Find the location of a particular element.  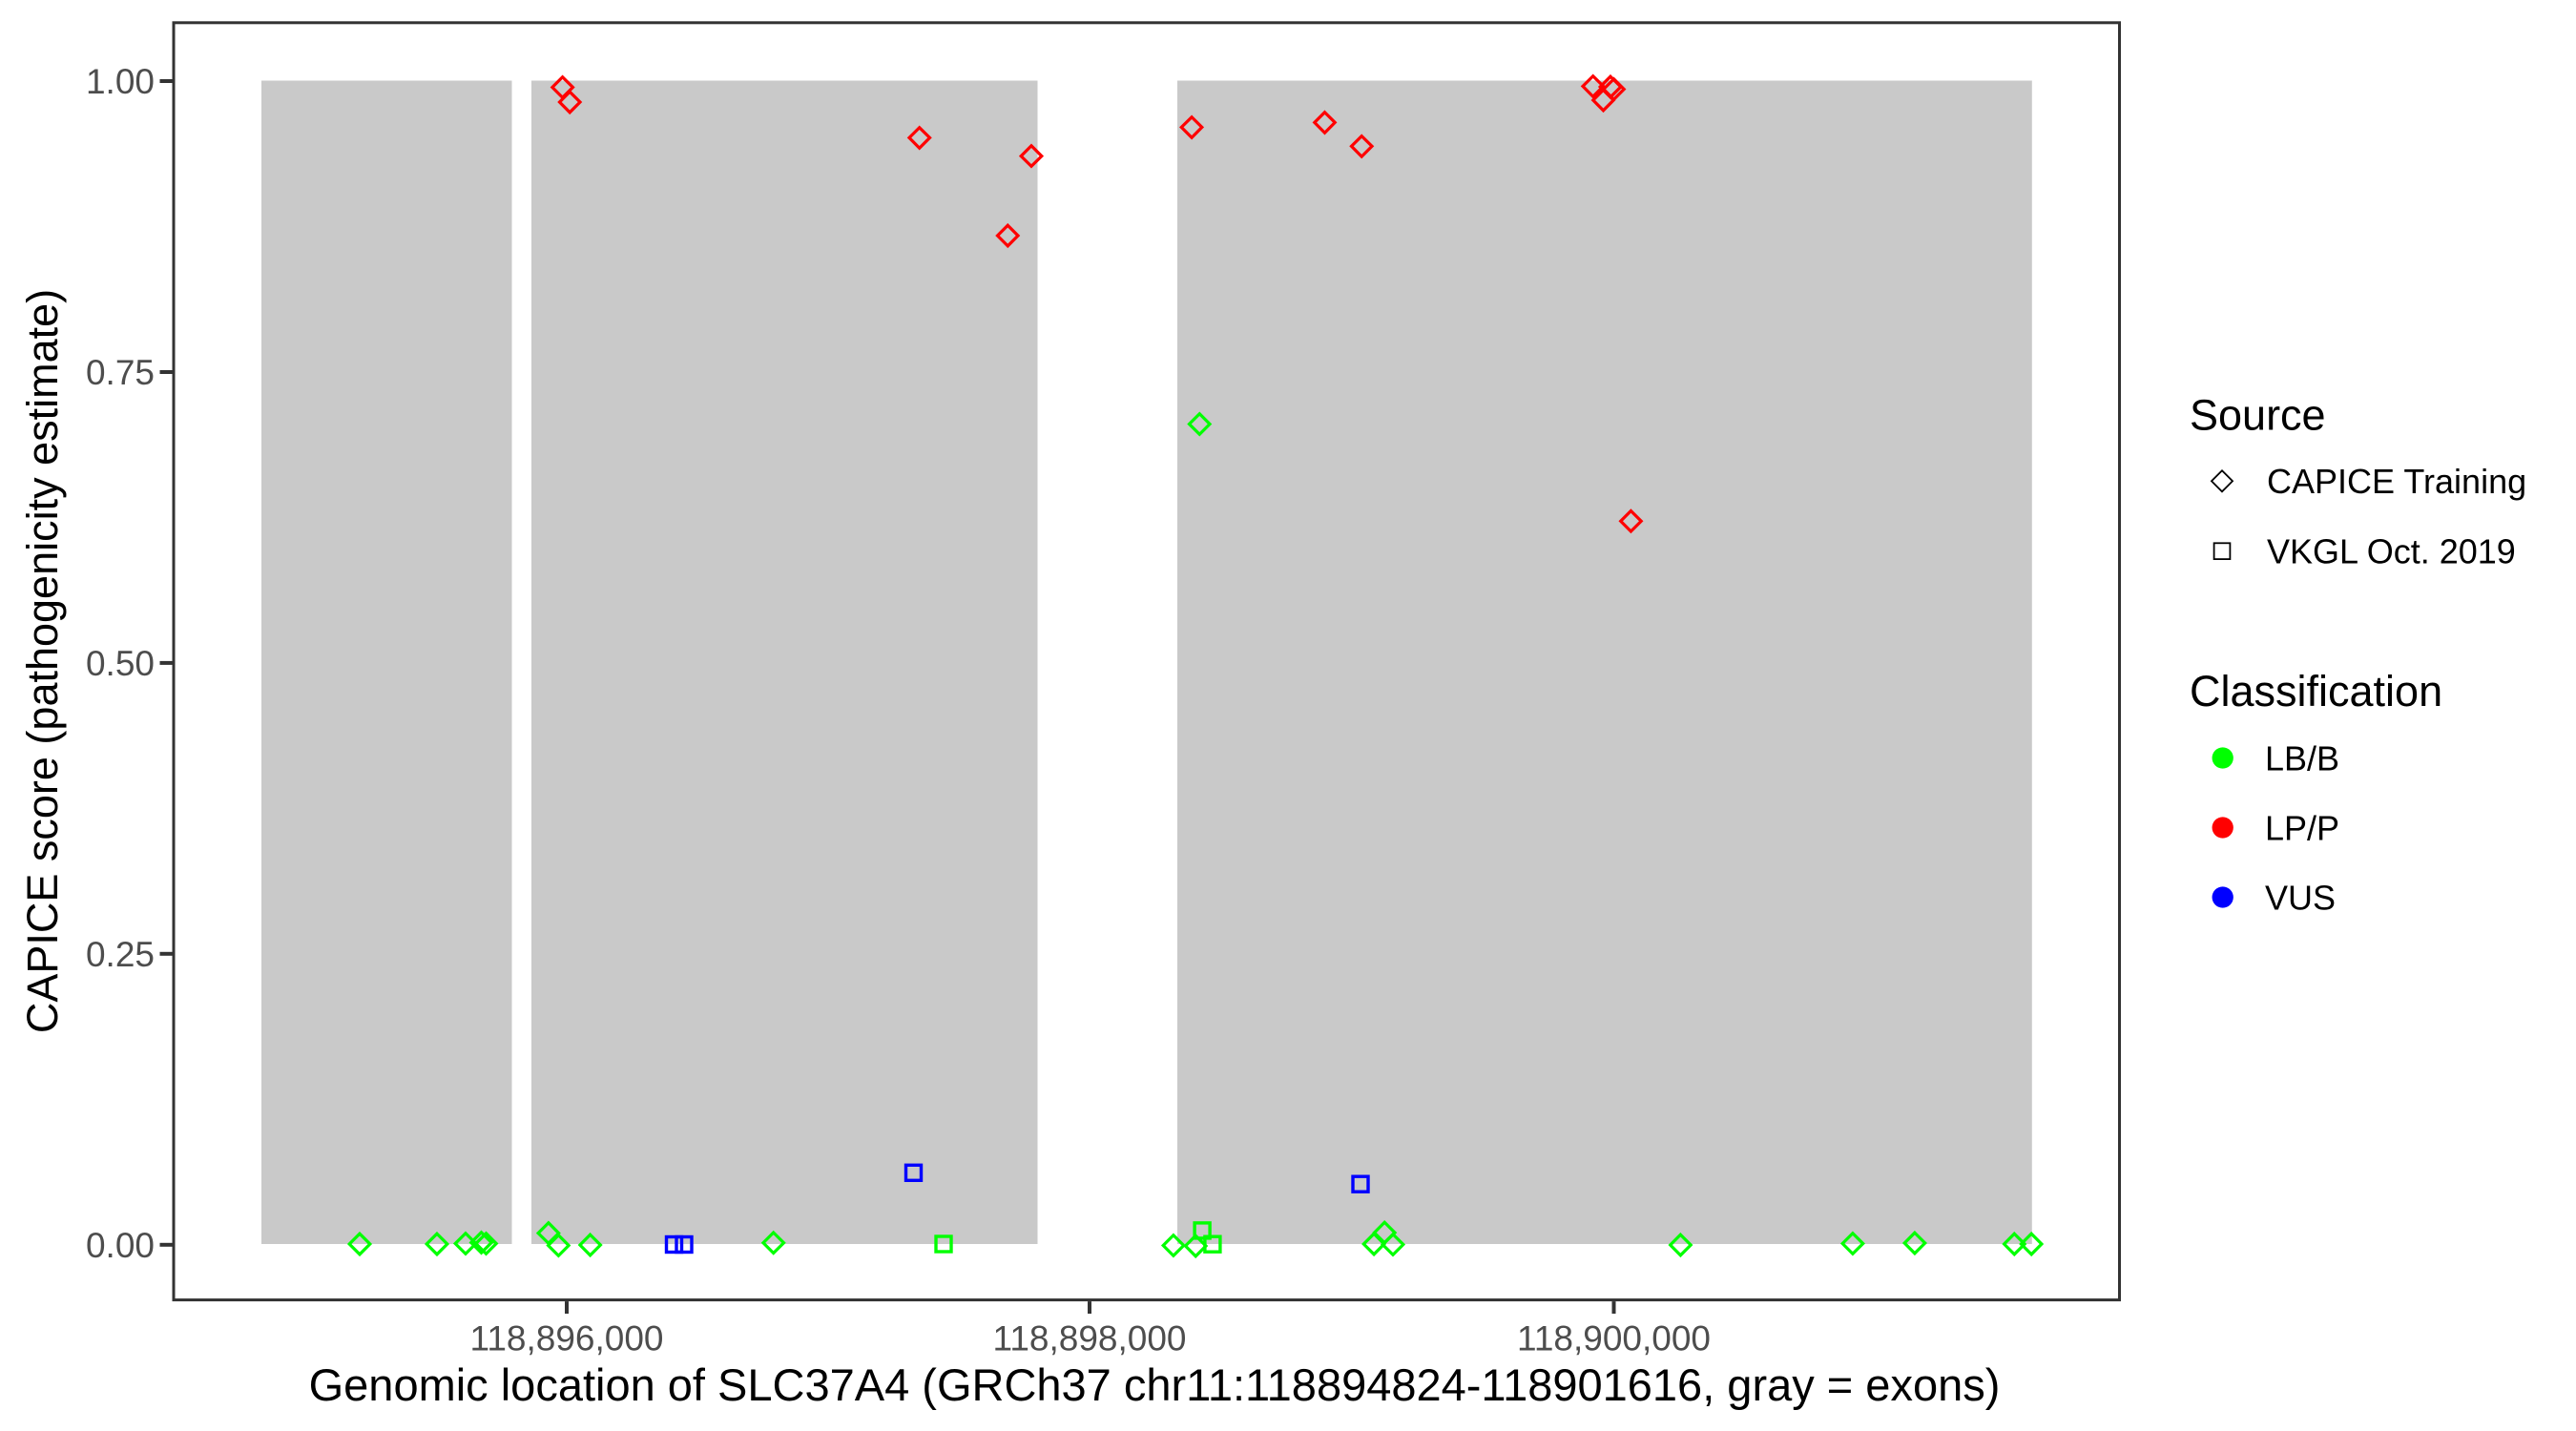

svg-text: 118,900,000 is located at coordinates (1614, 1338).